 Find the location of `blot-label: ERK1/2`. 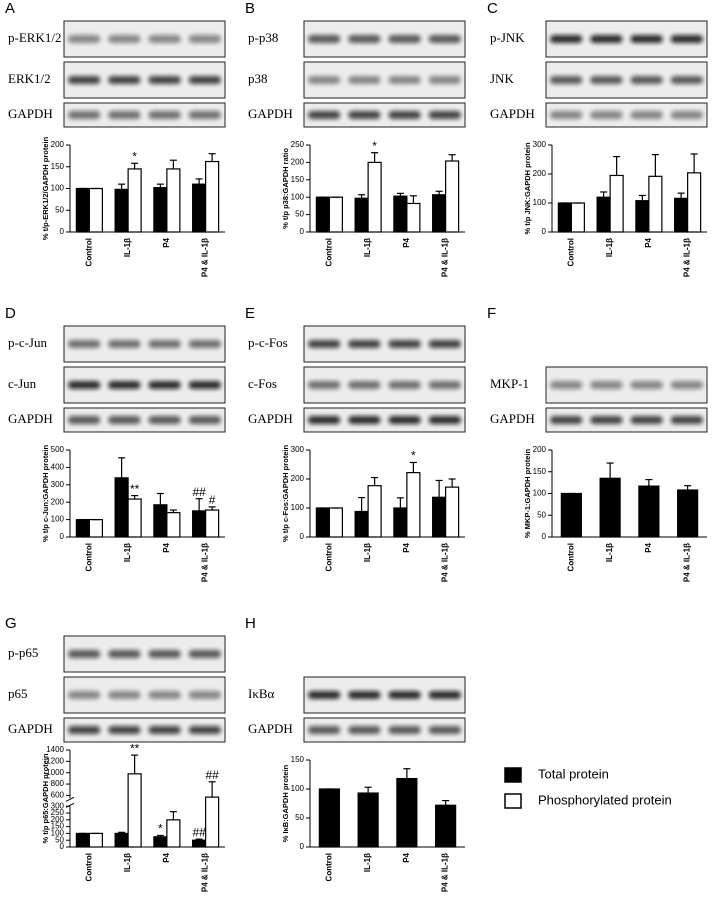

blot-label: ERK1/2 is located at coordinates (29, 78).